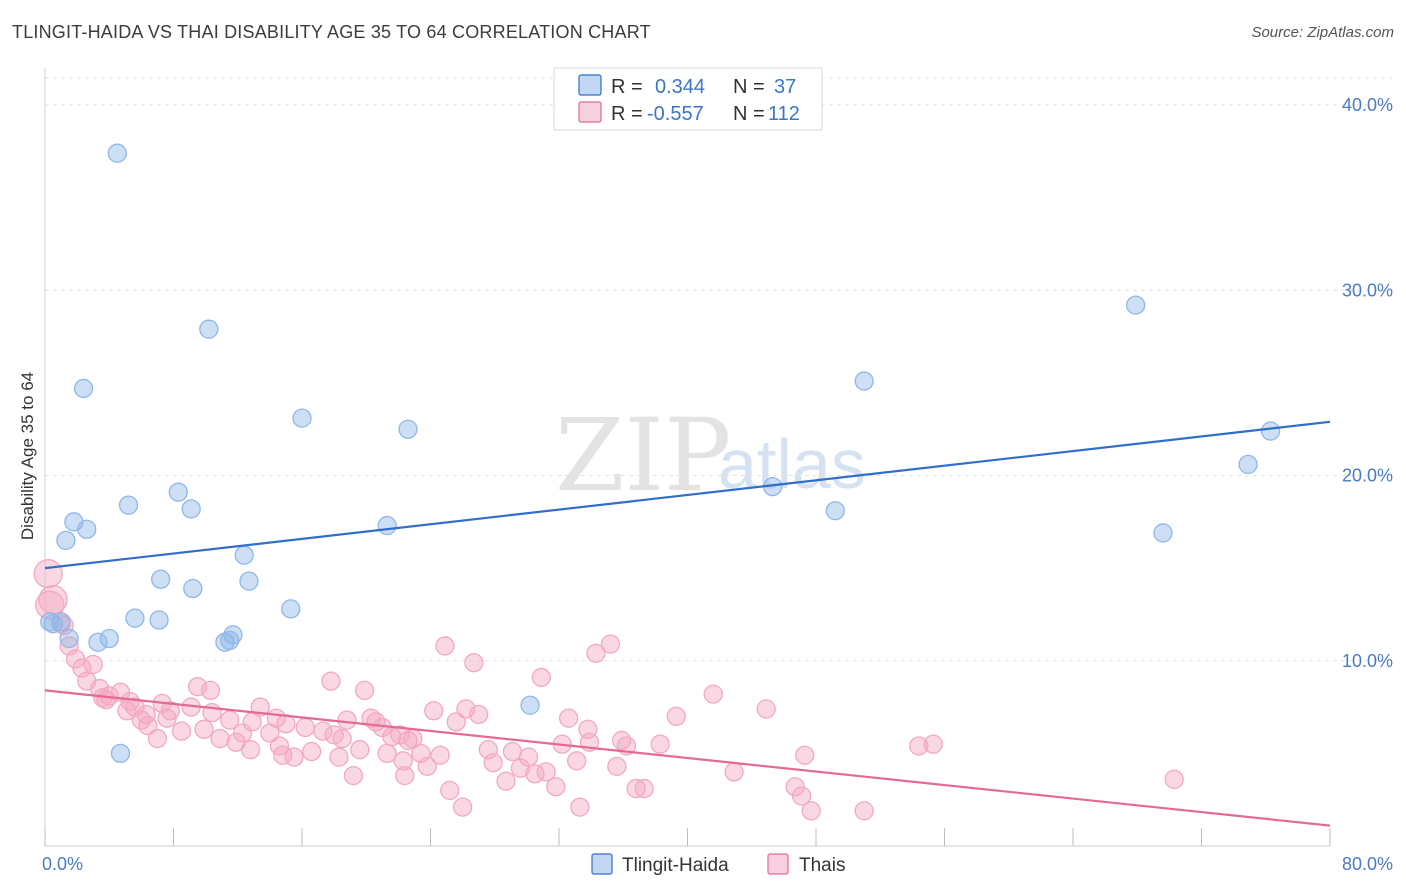  What do you see at coordinates (822, 865) in the screenshot?
I see `bottom-legend-label-thais: Thais` at bounding box center [822, 865].